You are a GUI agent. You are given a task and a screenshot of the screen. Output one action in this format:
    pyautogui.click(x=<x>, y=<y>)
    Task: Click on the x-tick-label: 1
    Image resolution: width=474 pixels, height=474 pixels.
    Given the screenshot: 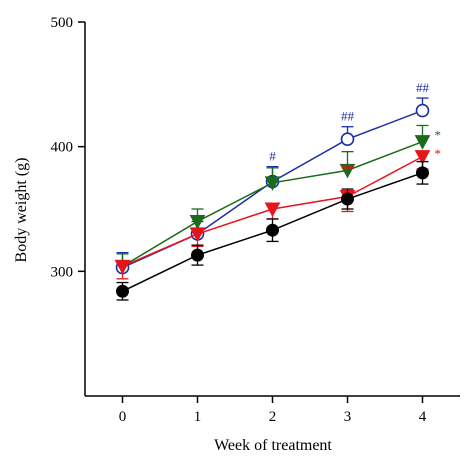 What is the action you would take?
    pyautogui.click(x=198, y=417)
    